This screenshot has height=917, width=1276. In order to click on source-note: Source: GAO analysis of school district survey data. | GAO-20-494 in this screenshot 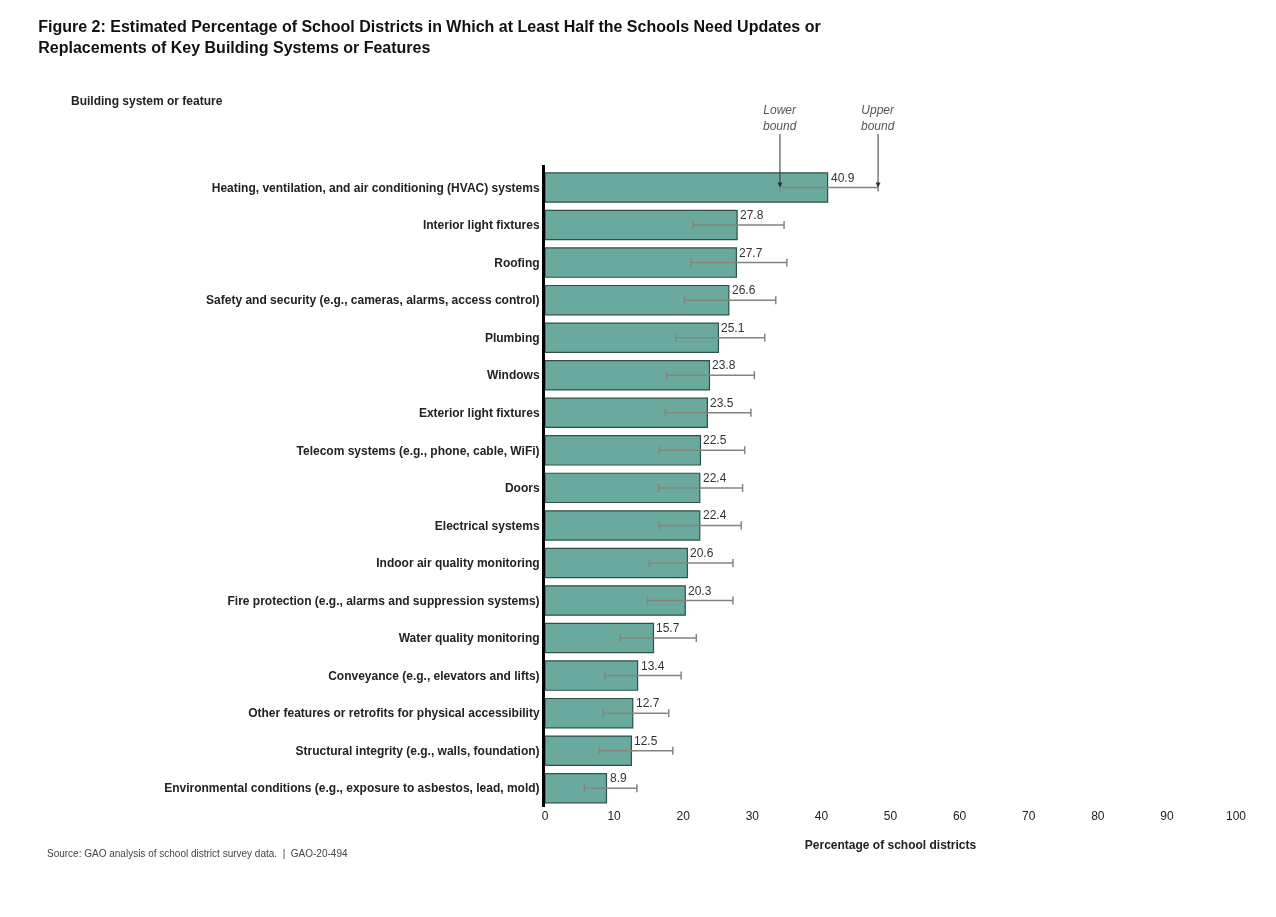, I will do `click(197, 853)`.